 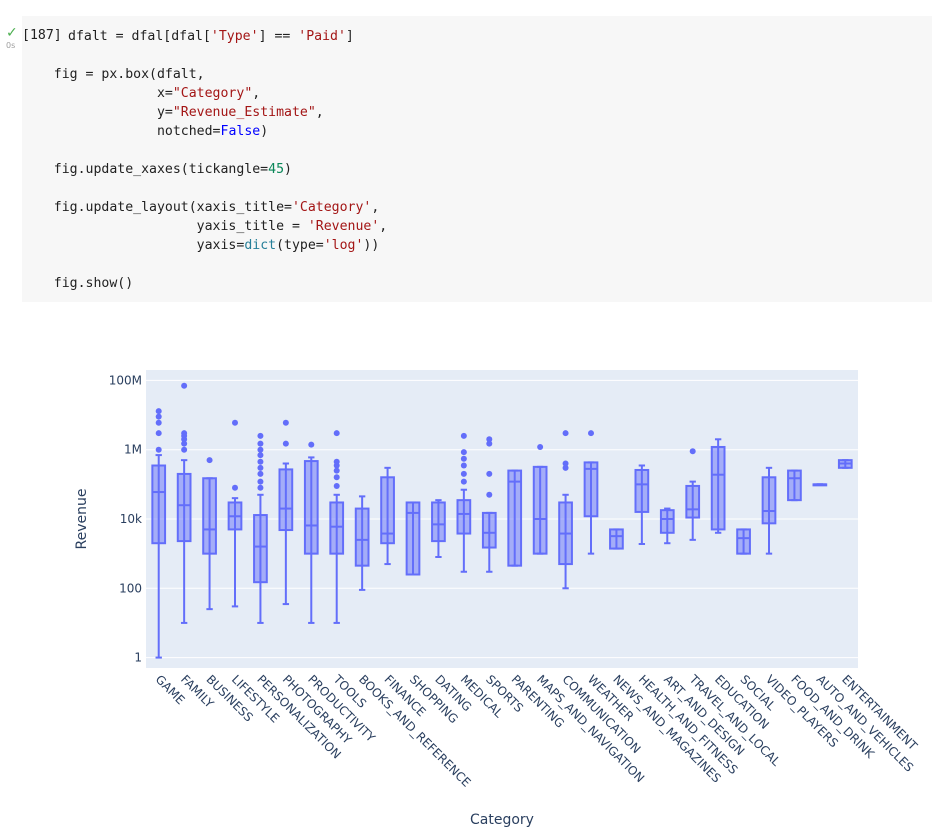 What do you see at coordinates (131, 519) in the screenshot?
I see `y-tick-label: 10k` at bounding box center [131, 519].